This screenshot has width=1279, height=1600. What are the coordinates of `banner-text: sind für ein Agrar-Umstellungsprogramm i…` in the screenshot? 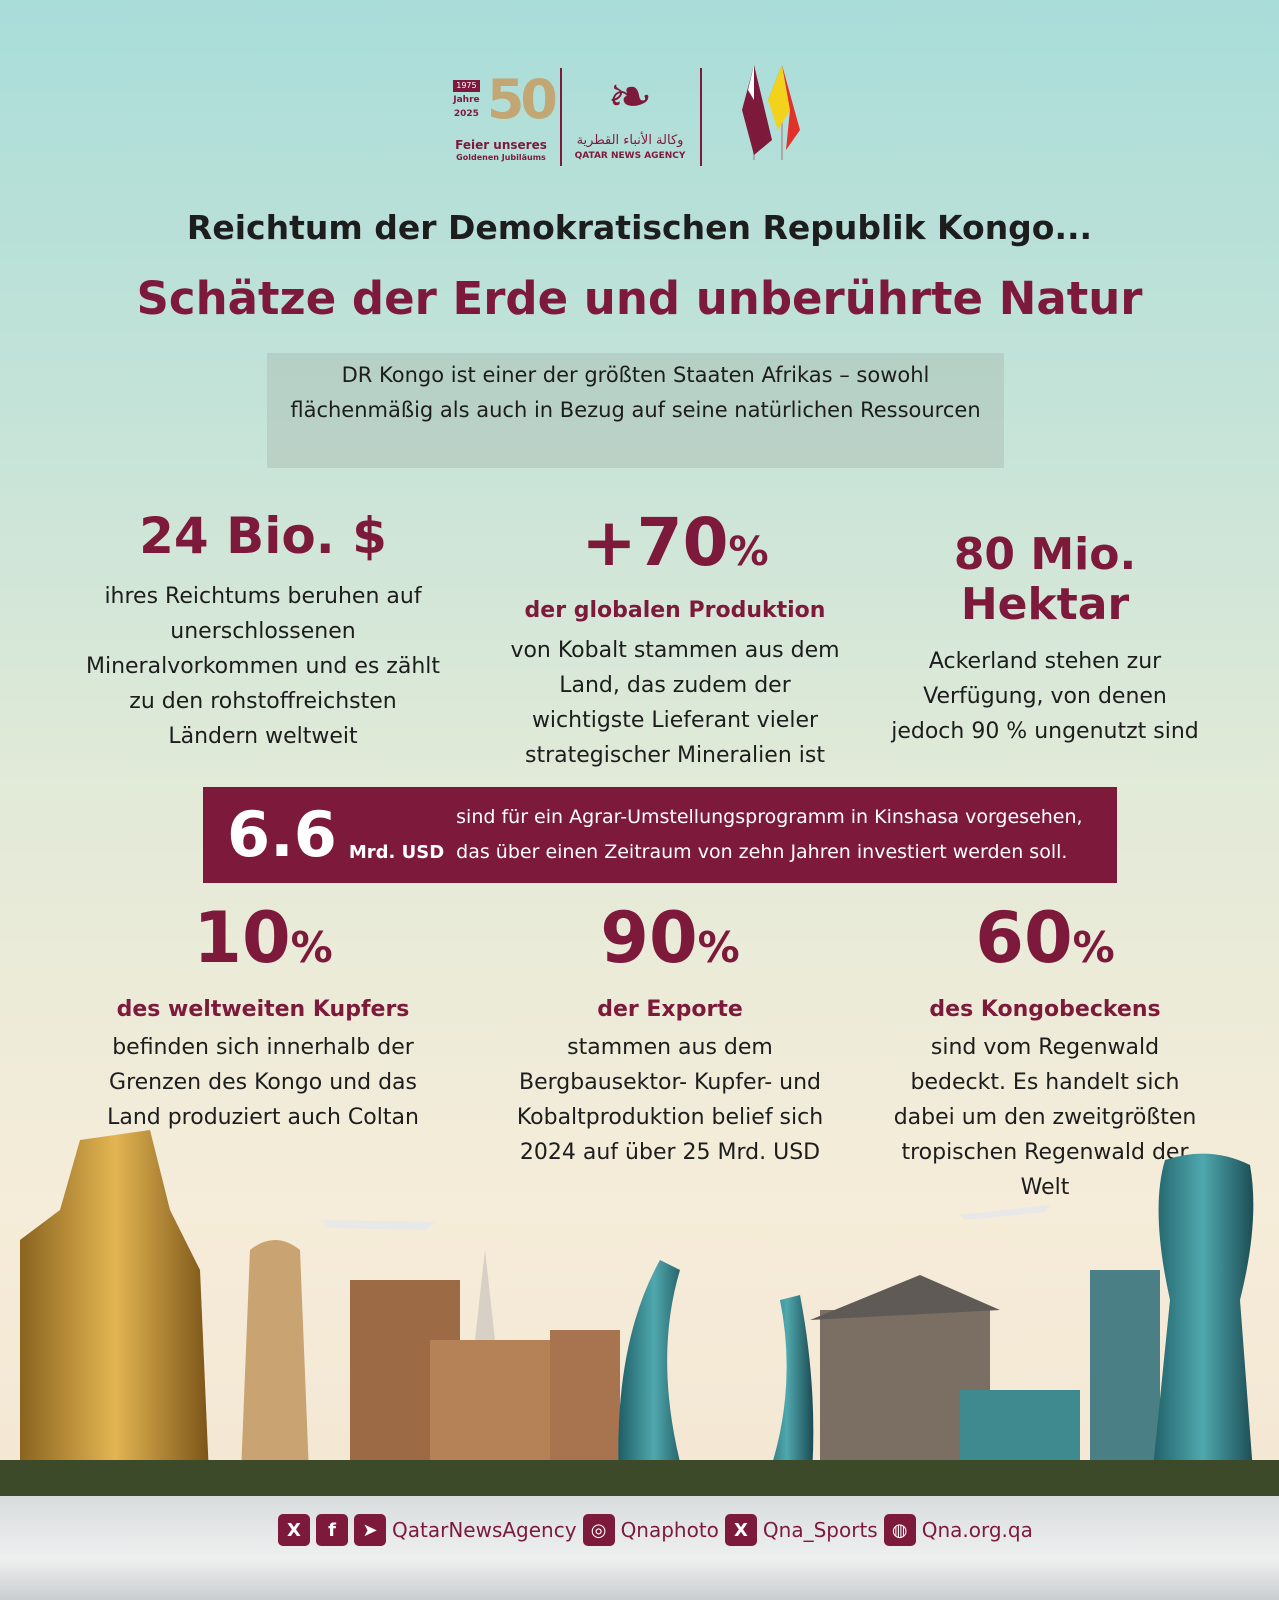 It's located at (769, 834).